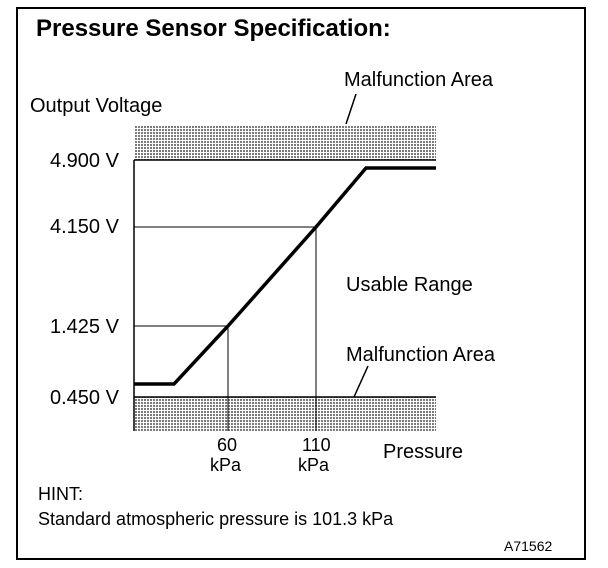 The image size is (608, 568). What do you see at coordinates (227, 445) in the screenshot?
I see `x-tick-60-value: 60` at bounding box center [227, 445].